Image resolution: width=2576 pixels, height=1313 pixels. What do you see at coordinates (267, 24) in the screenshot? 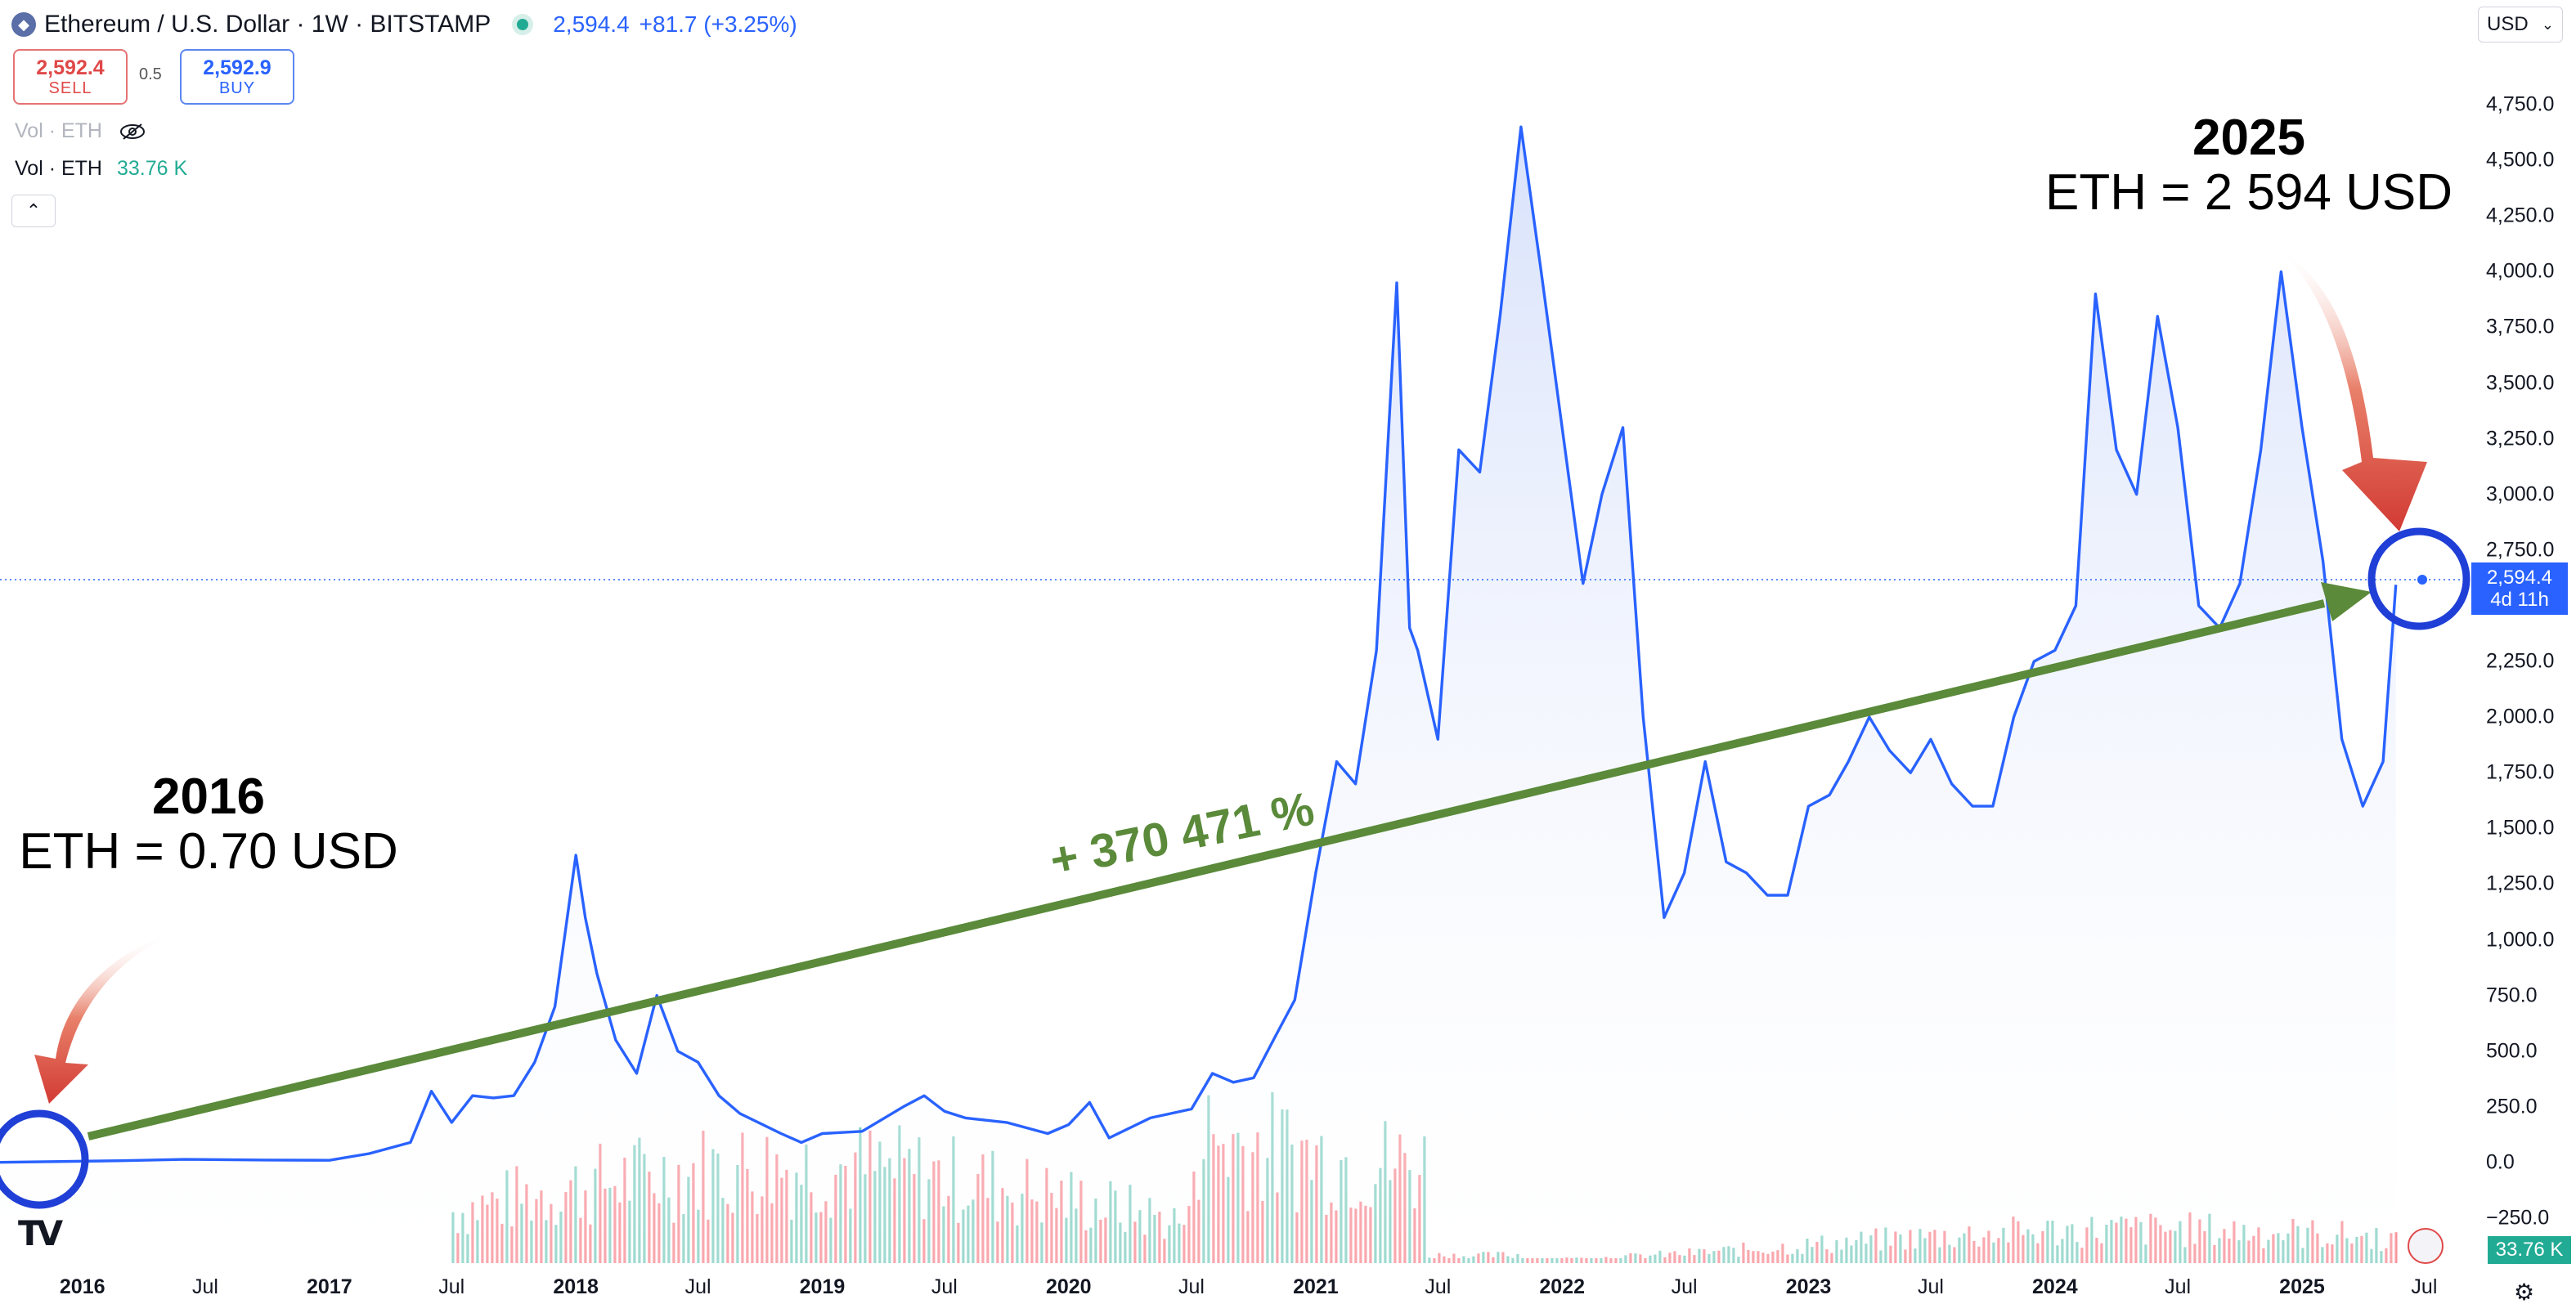
I see `symbol-label: Ethereum / U.S. Dollar · 1W · BITSTAMP` at bounding box center [267, 24].